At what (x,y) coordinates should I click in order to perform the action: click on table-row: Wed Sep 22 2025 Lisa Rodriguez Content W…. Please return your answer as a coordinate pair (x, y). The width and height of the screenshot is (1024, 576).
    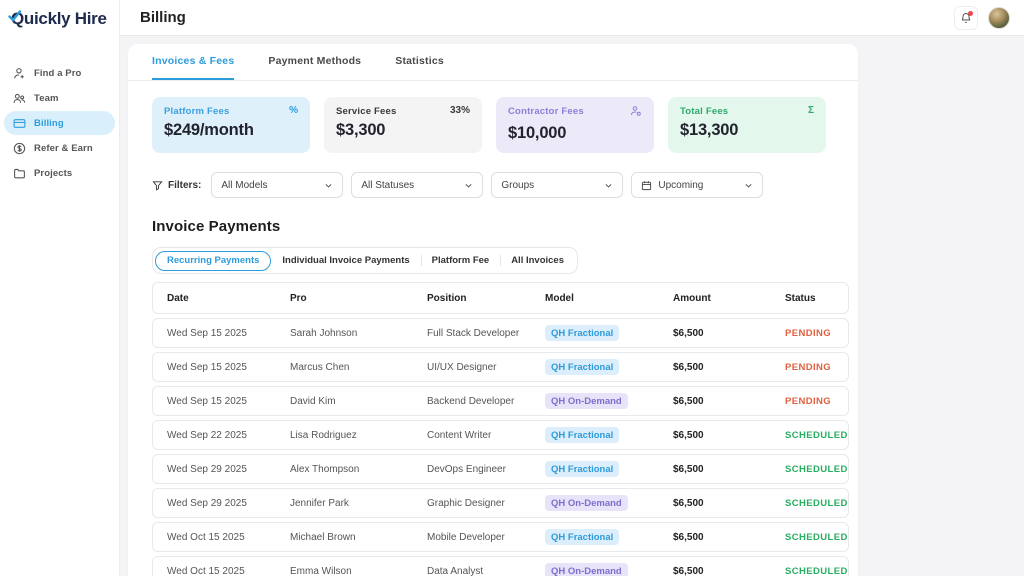
    Looking at the image, I should click on (500, 435).